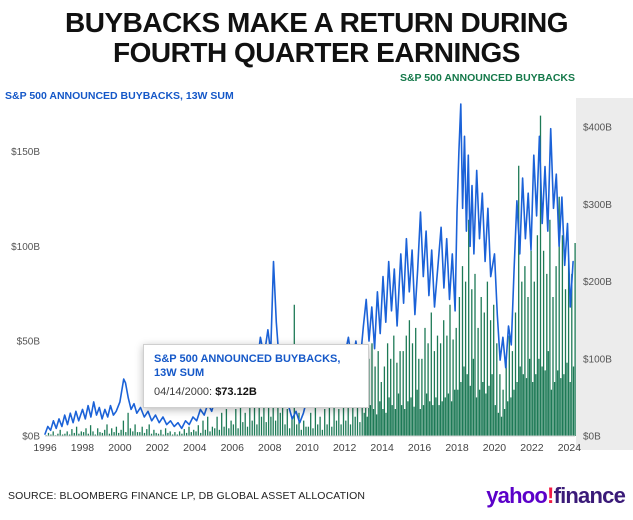  Describe the element at coordinates (120, 448) in the screenshot. I see `svg-text: 2000` at that location.